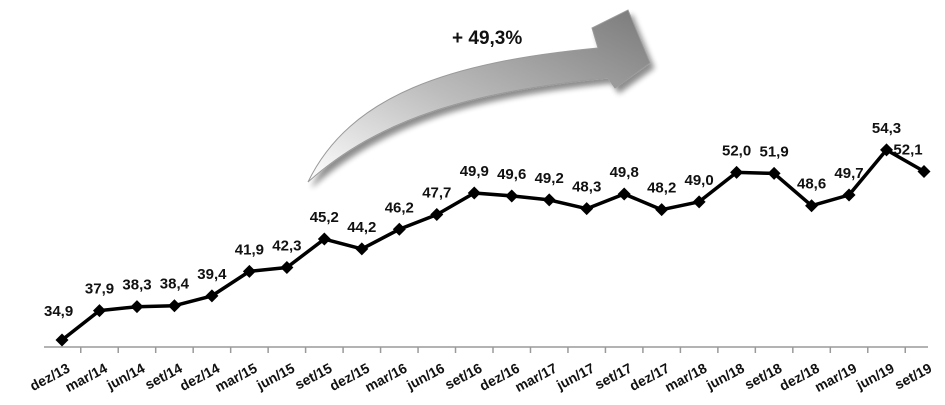 The width and height of the screenshot is (945, 405). What do you see at coordinates (324, 217) in the screenshot?
I see `data-label: 45,2` at bounding box center [324, 217].